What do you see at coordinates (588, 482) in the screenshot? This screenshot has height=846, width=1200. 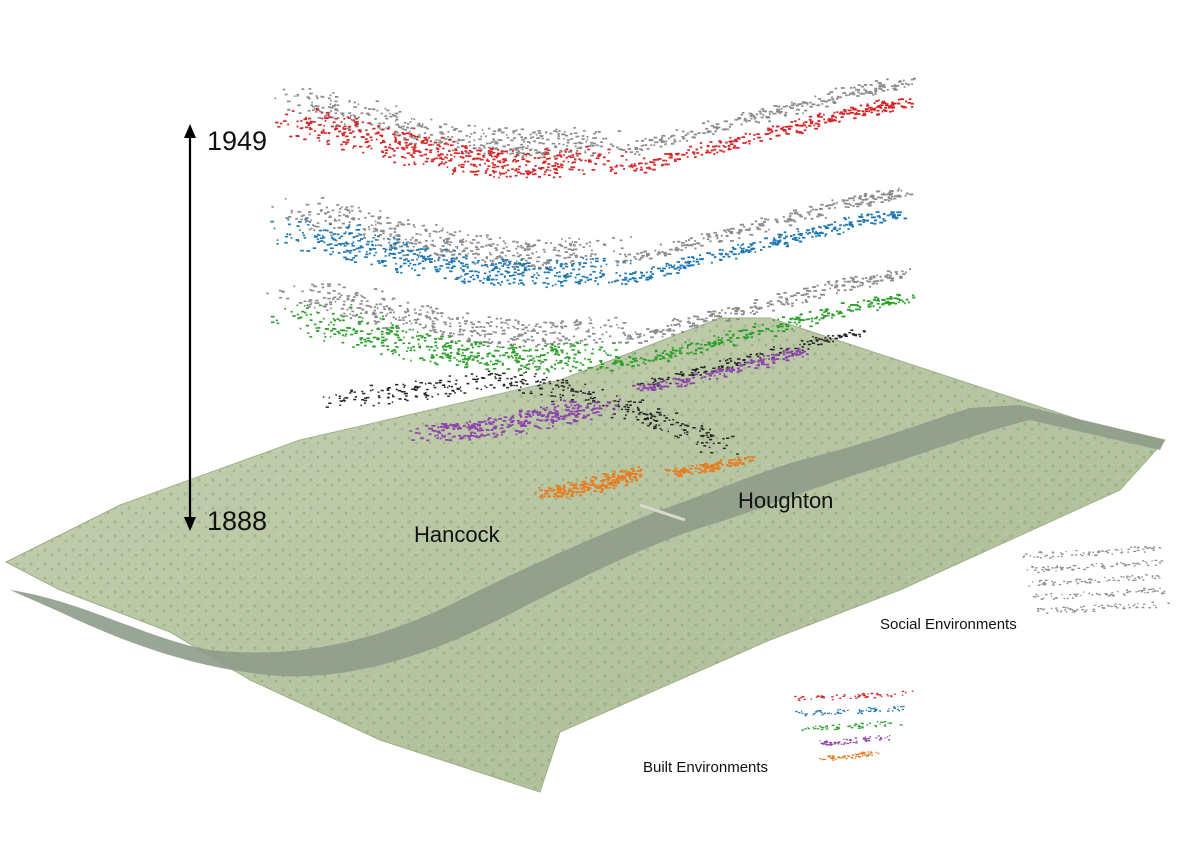 I see `layer-6-orange` at bounding box center [588, 482].